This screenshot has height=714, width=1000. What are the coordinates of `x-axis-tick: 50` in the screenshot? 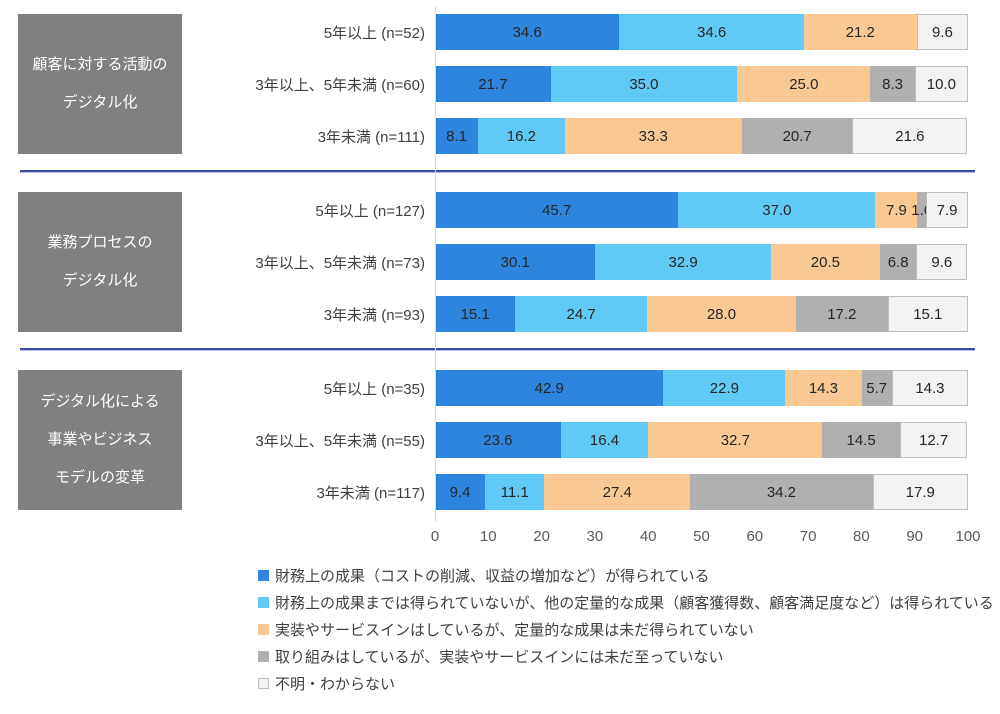 It's located at (701, 536).